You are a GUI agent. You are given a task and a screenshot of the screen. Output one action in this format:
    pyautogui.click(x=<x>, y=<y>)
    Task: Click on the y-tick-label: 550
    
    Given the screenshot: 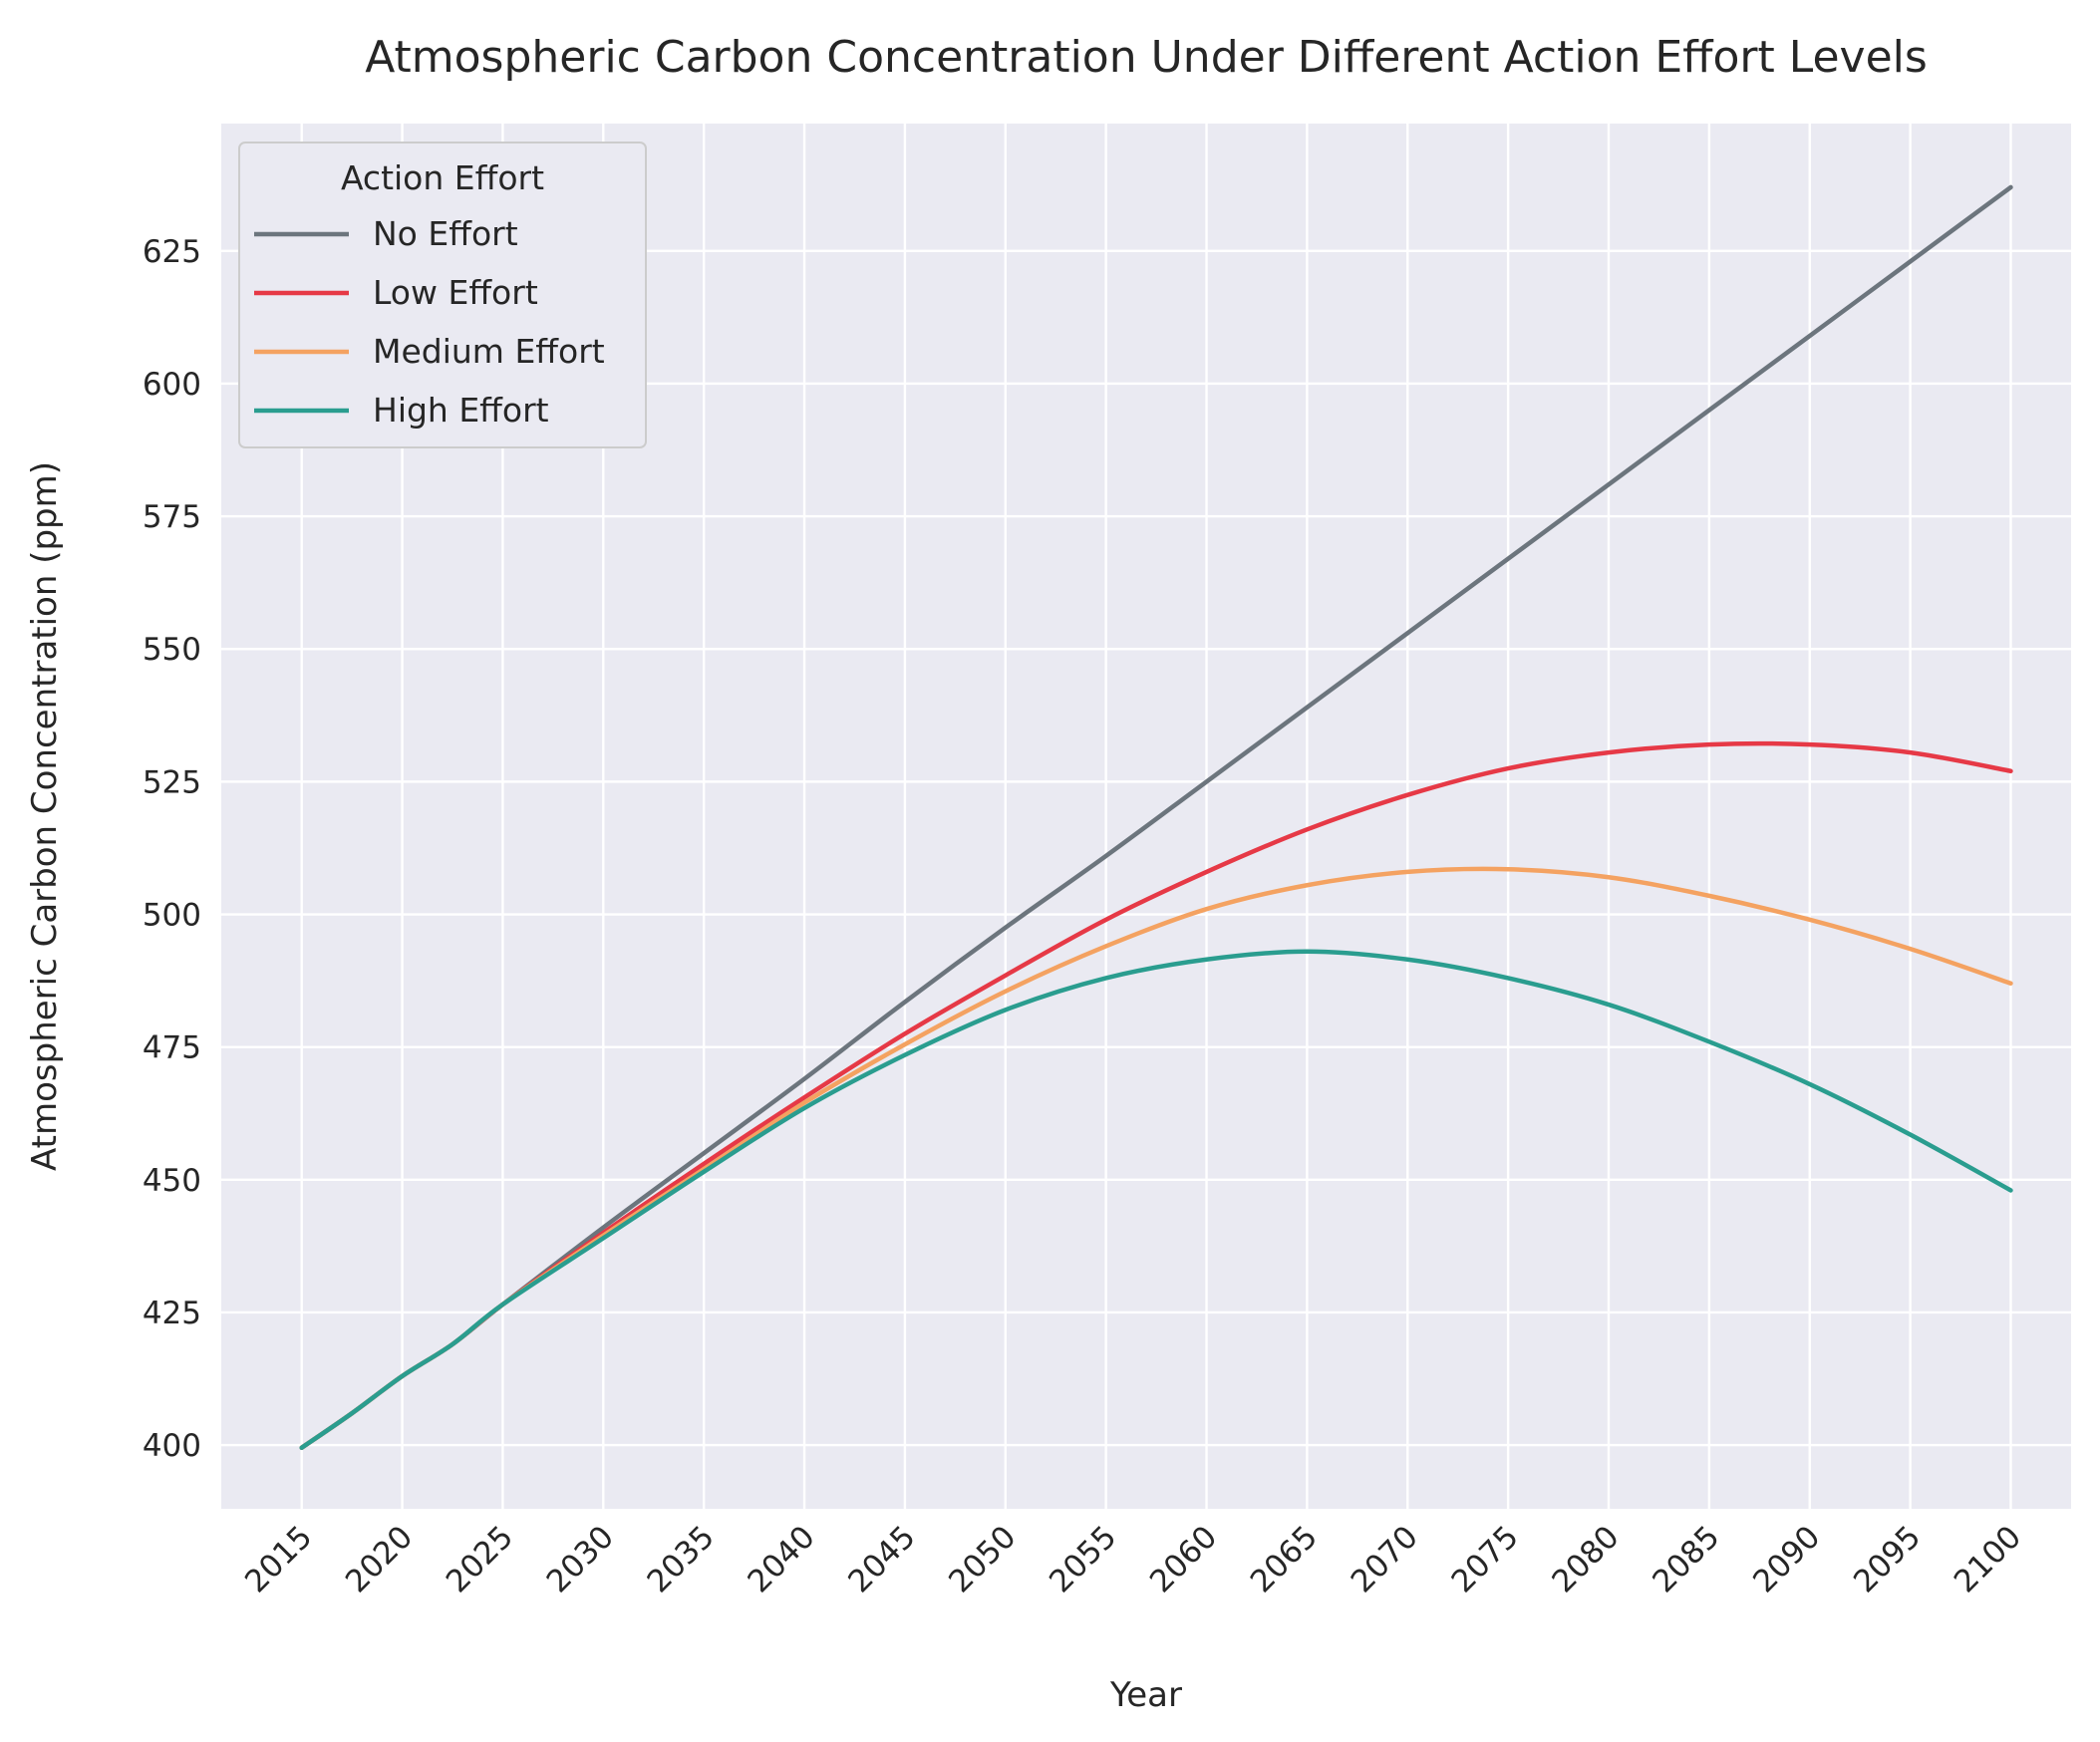 What is the action you would take?
    pyautogui.click(x=172, y=650)
    